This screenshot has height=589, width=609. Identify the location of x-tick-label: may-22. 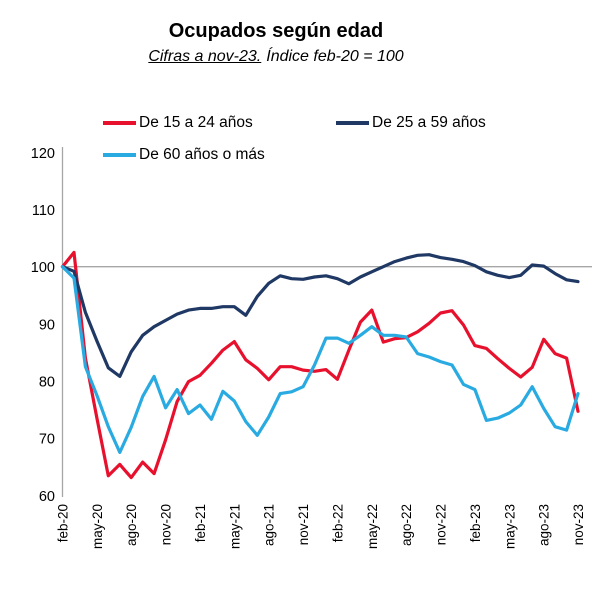
(372, 526).